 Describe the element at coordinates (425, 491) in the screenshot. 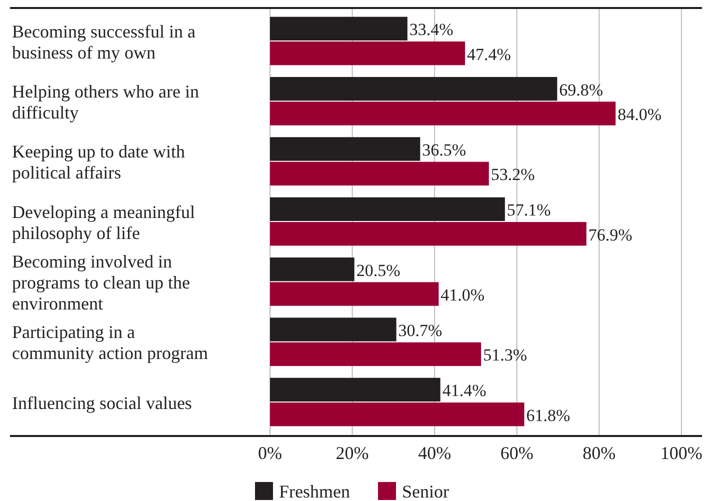

I see `legend-label: Senior` at that location.